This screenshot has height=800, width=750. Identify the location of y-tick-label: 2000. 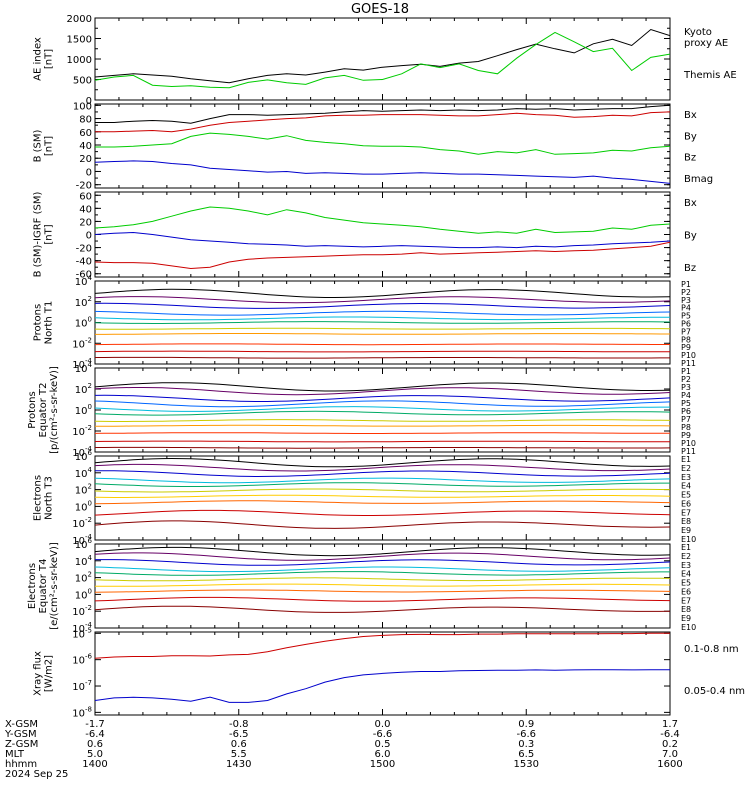
(79, 19).